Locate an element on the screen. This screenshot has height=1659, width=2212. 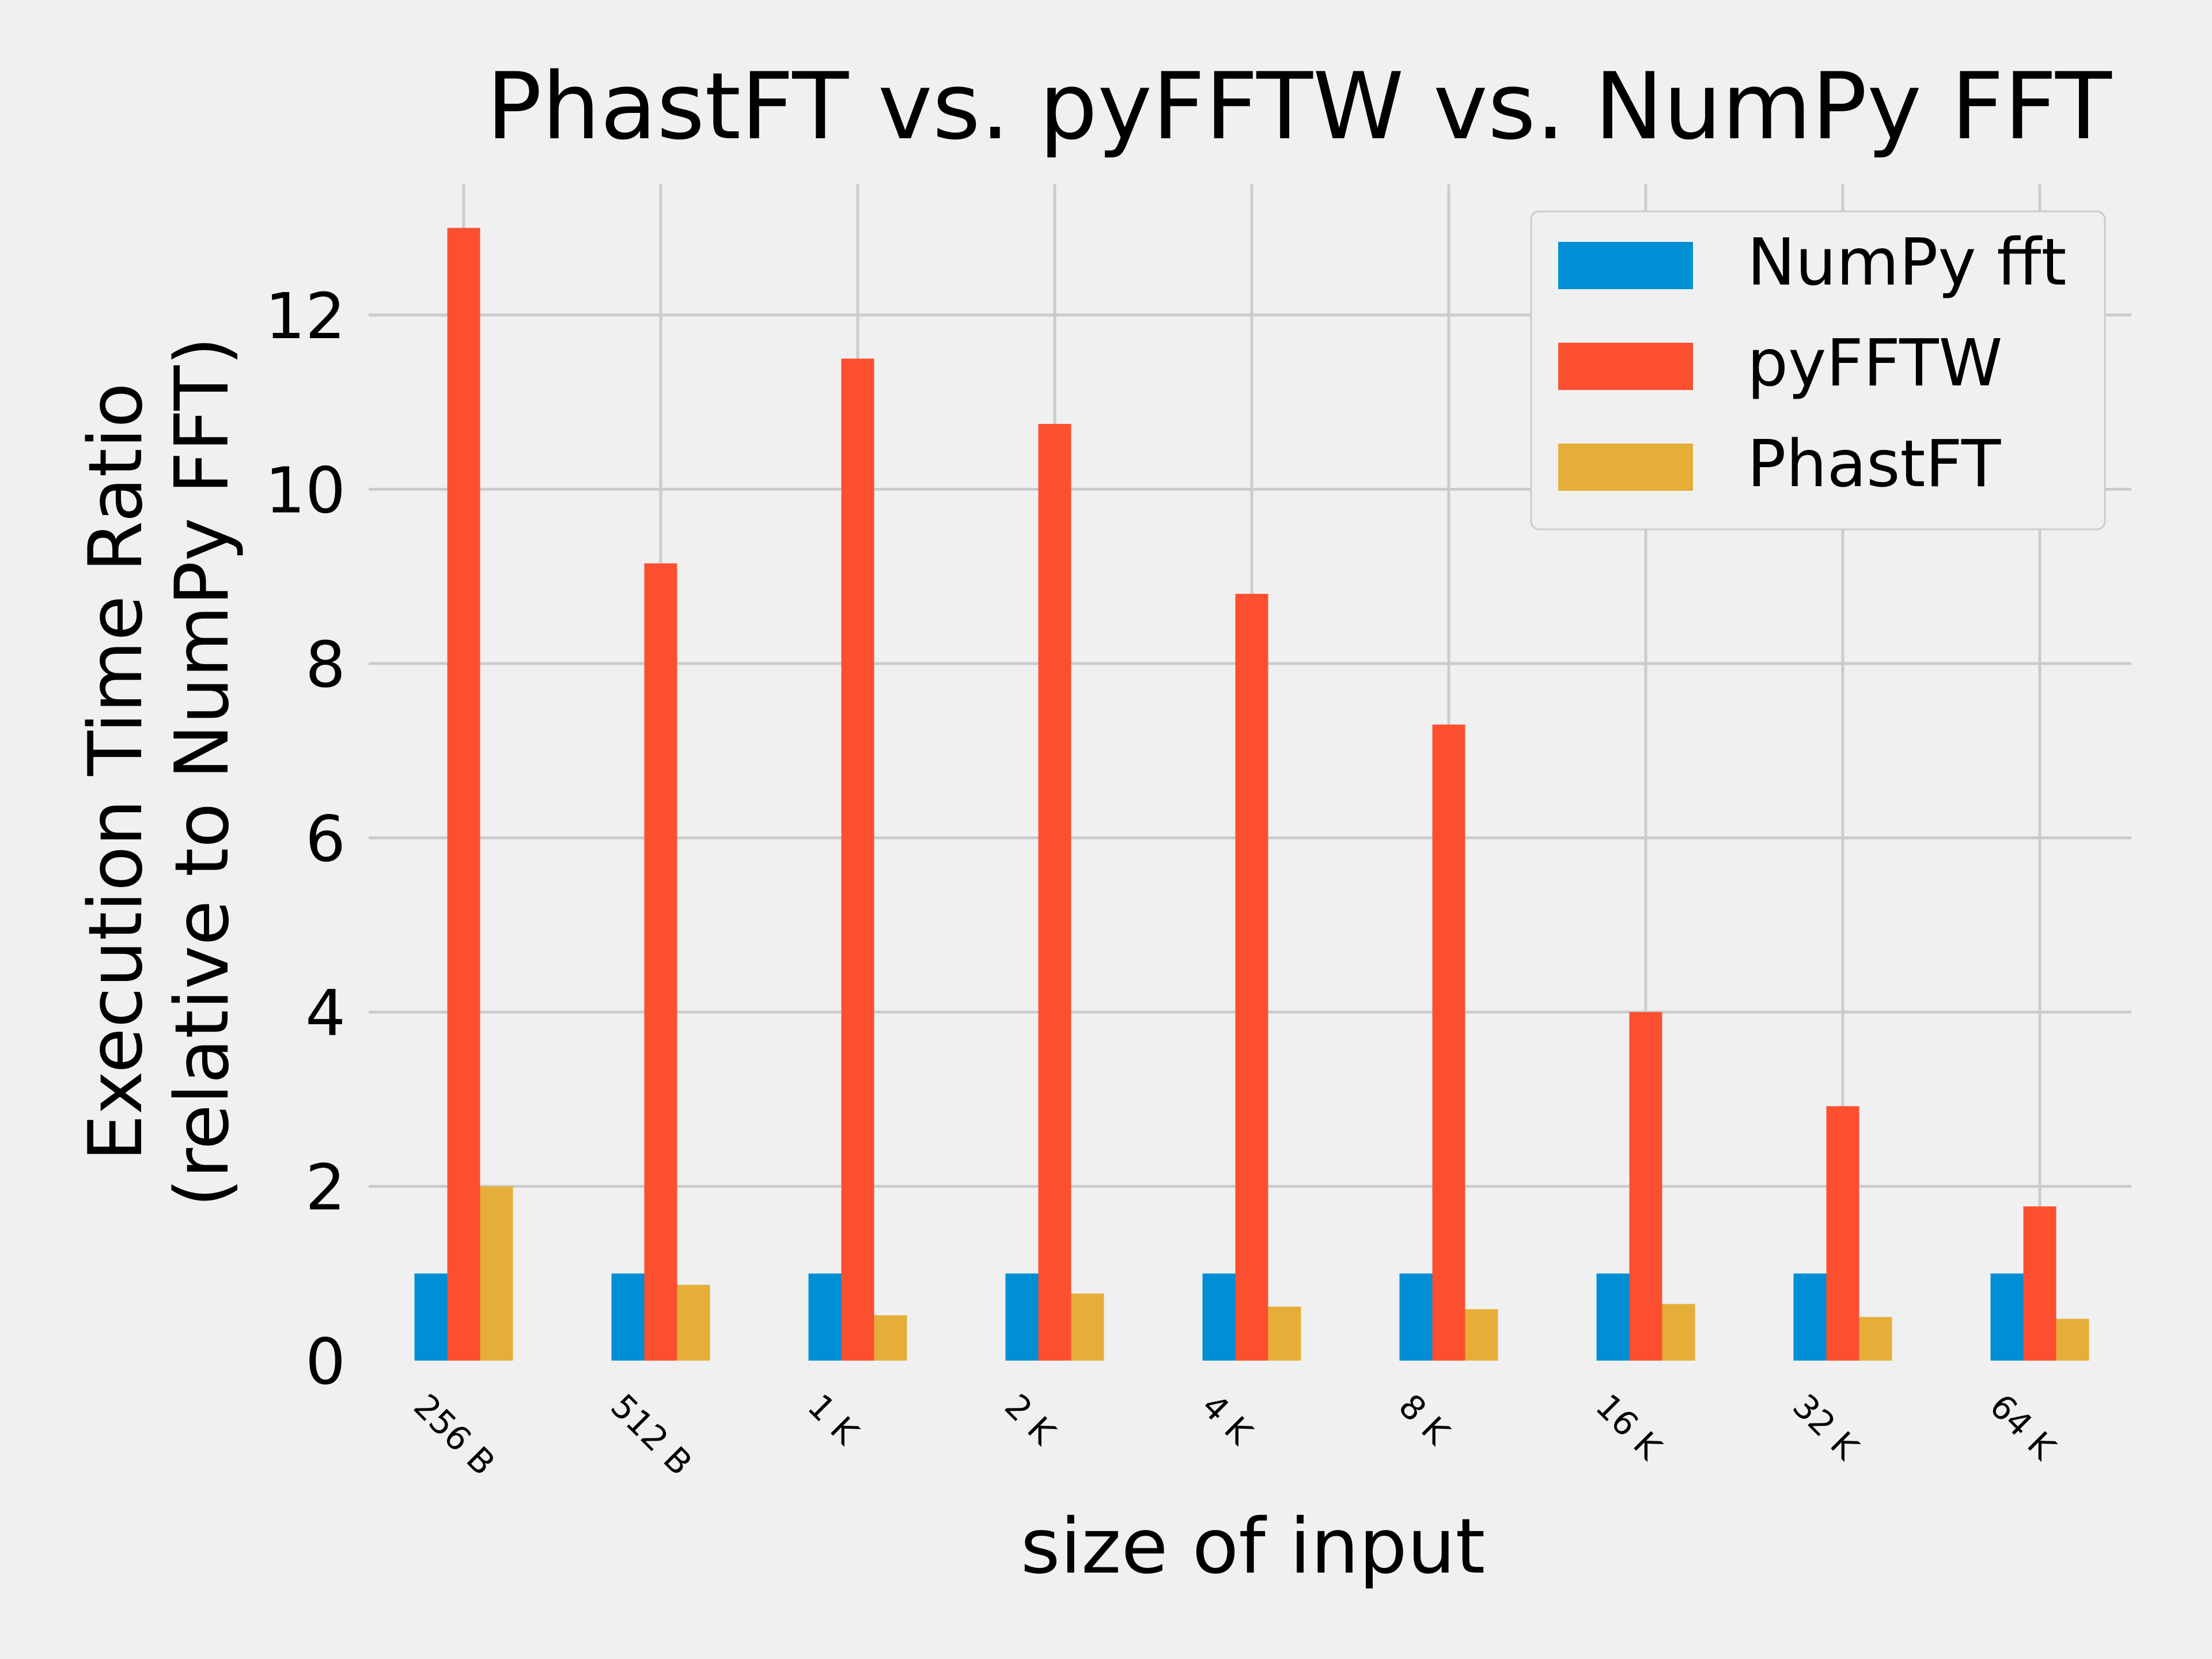
y-tick-label: 0 is located at coordinates (325, 1362).